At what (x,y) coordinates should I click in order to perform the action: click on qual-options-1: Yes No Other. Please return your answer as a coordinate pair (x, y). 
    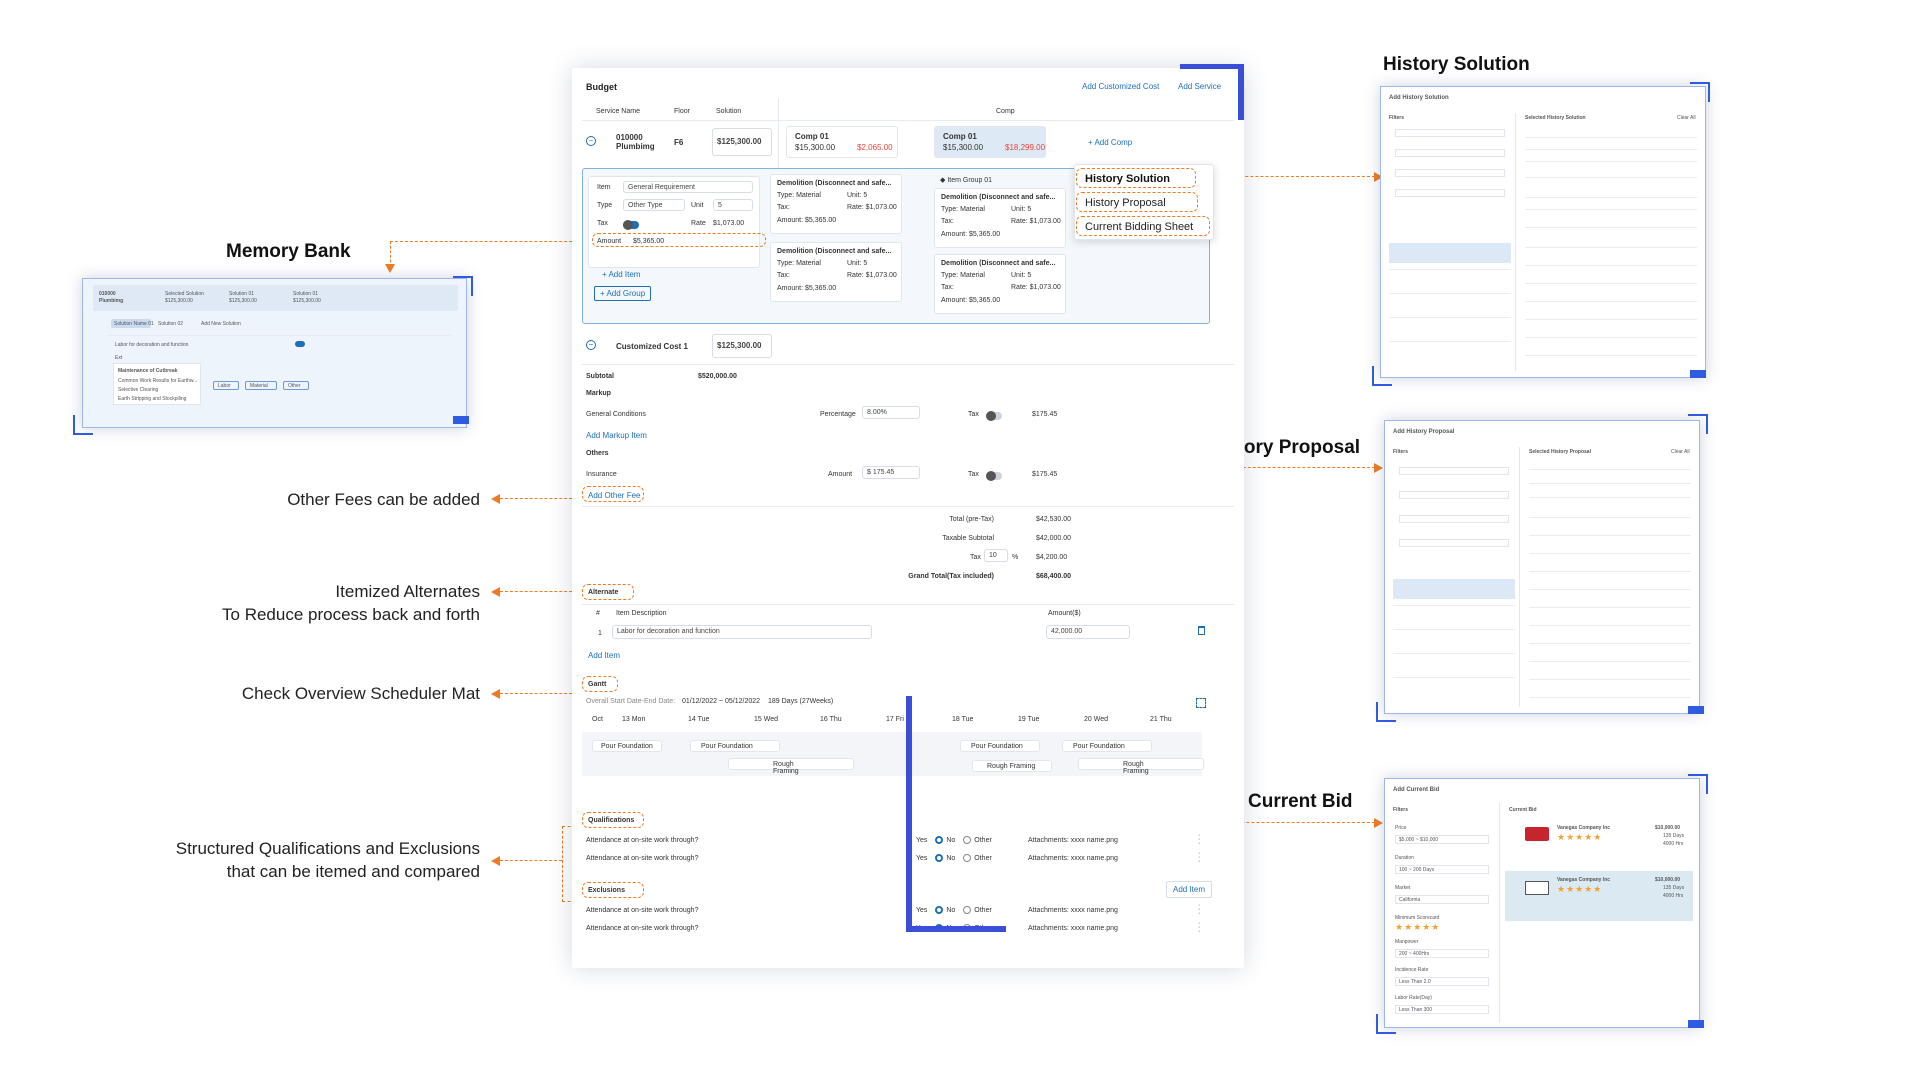
    Looking at the image, I should click on (954, 840).